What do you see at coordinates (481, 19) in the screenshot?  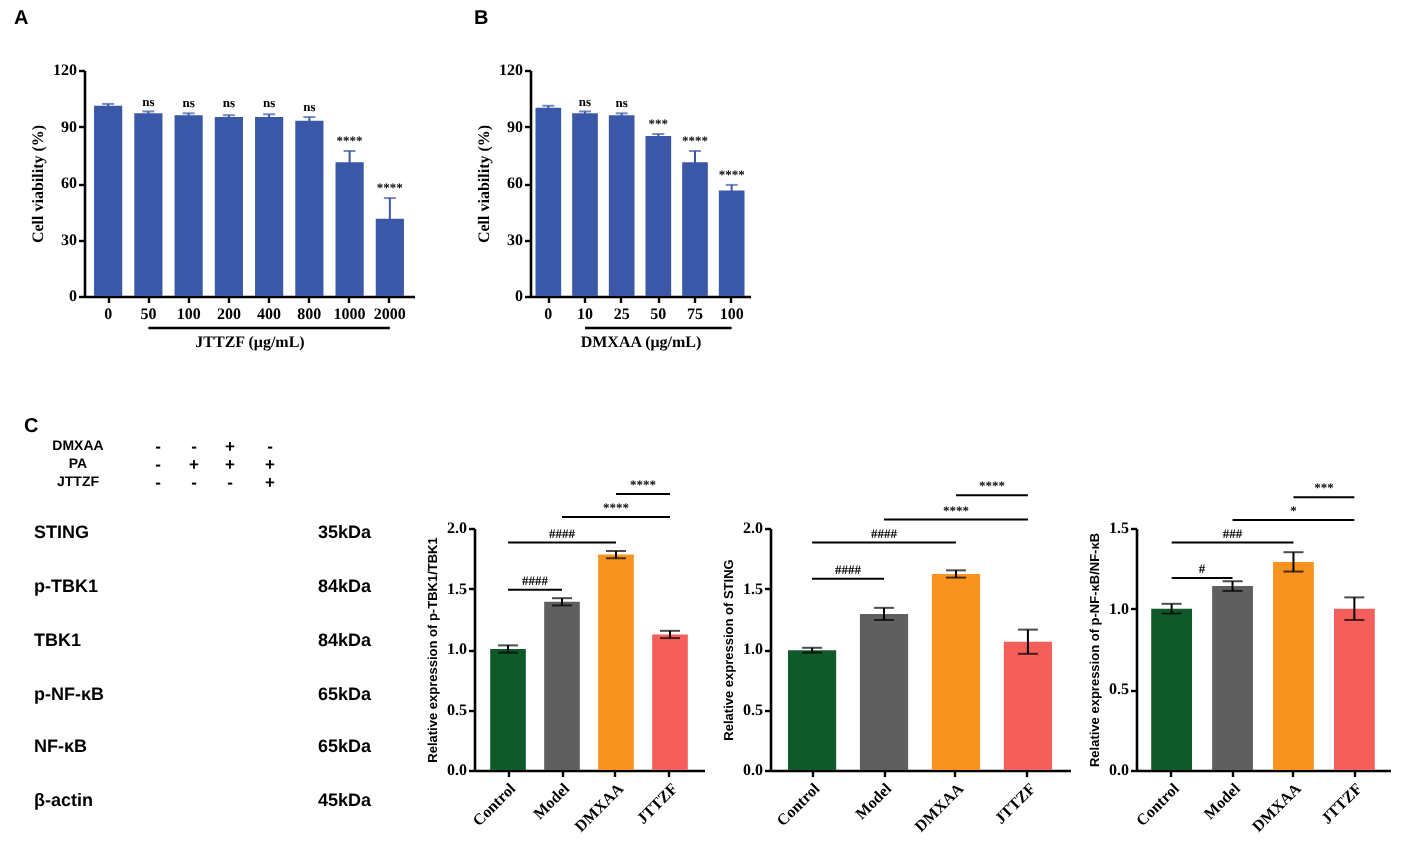 I see `chart-title: B` at bounding box center [481, 19].